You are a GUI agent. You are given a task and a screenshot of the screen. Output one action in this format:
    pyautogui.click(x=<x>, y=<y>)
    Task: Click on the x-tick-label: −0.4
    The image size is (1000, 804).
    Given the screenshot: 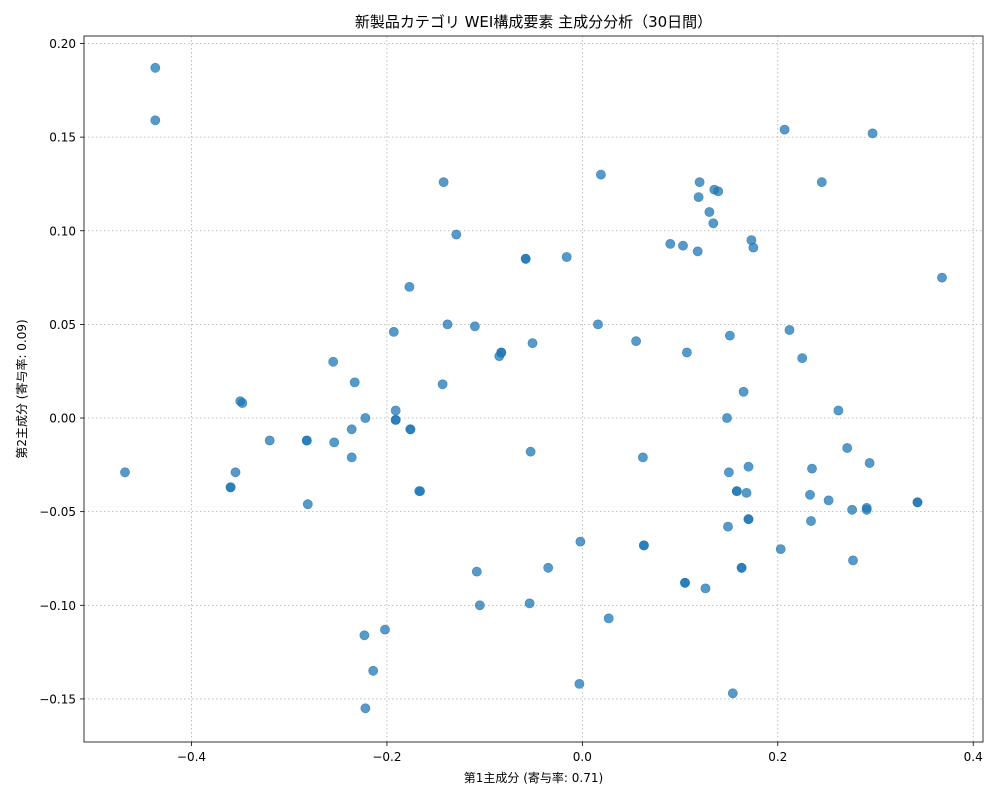 What is the action you would take?
    pyautogui.click(x=191, y=757)
    